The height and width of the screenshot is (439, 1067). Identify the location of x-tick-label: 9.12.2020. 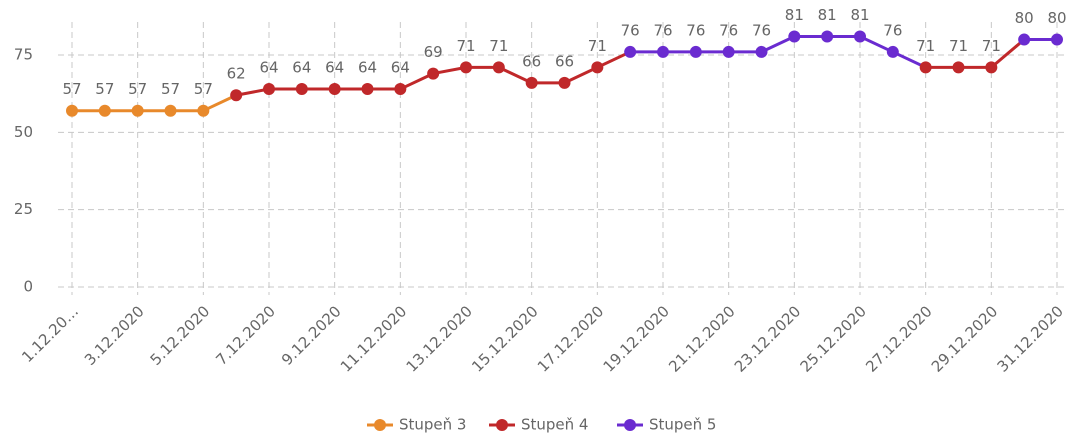
(311, 335).